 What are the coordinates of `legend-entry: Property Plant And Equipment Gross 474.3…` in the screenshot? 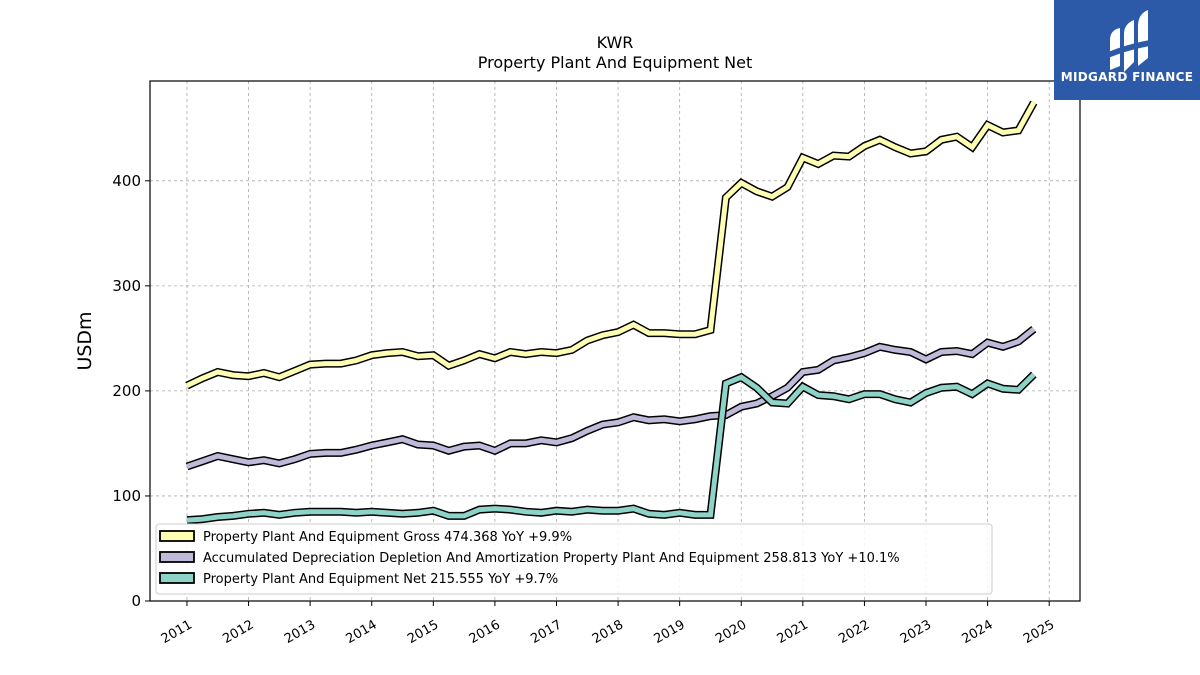 It's located at (387, 537).